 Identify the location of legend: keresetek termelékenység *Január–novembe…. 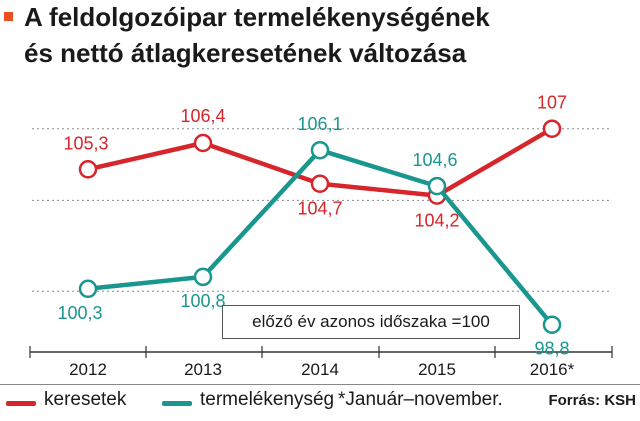
(320, 402).